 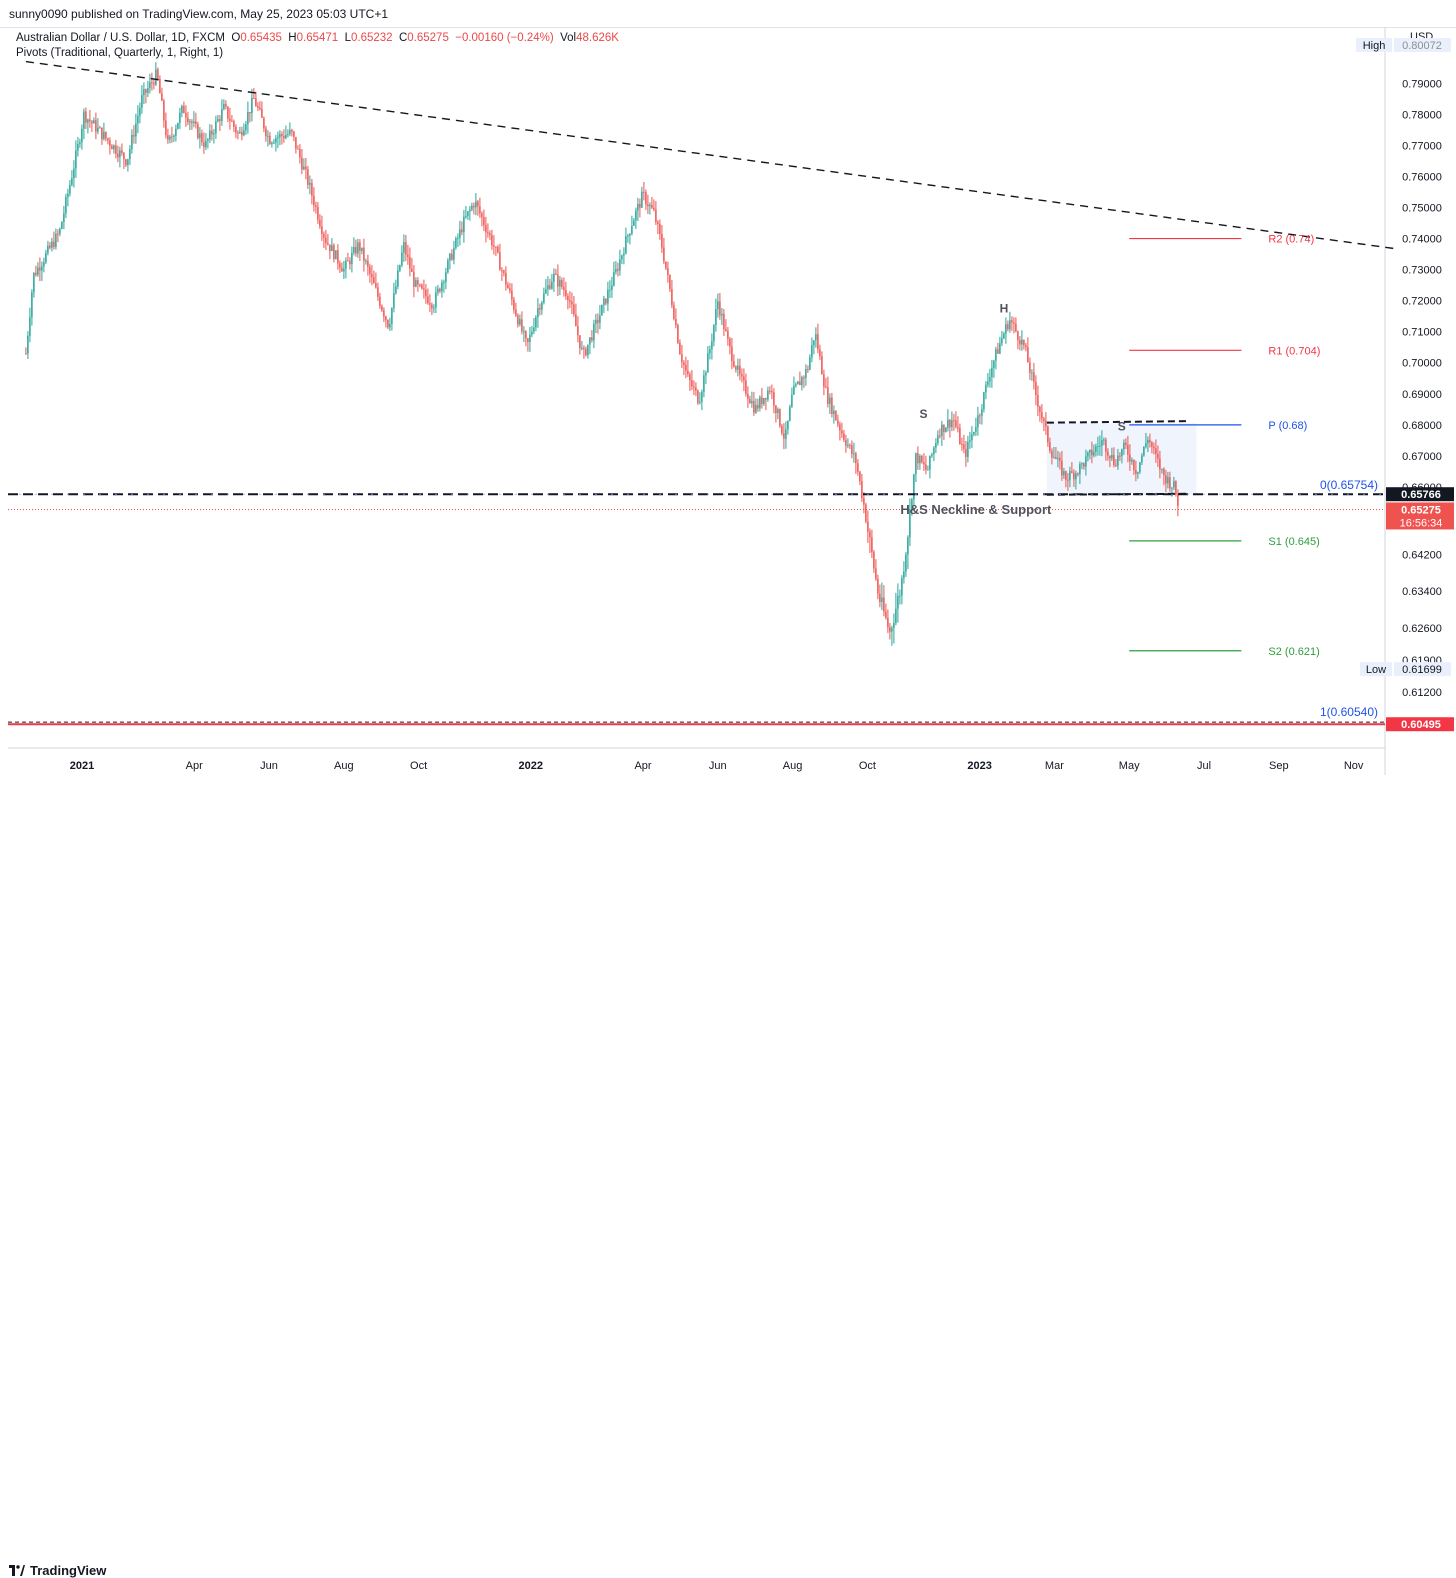 What do you see at coordinates (531, 766) in the screenshot?
I see `x-tick-label: 2022` at bounding box center [531, 766].